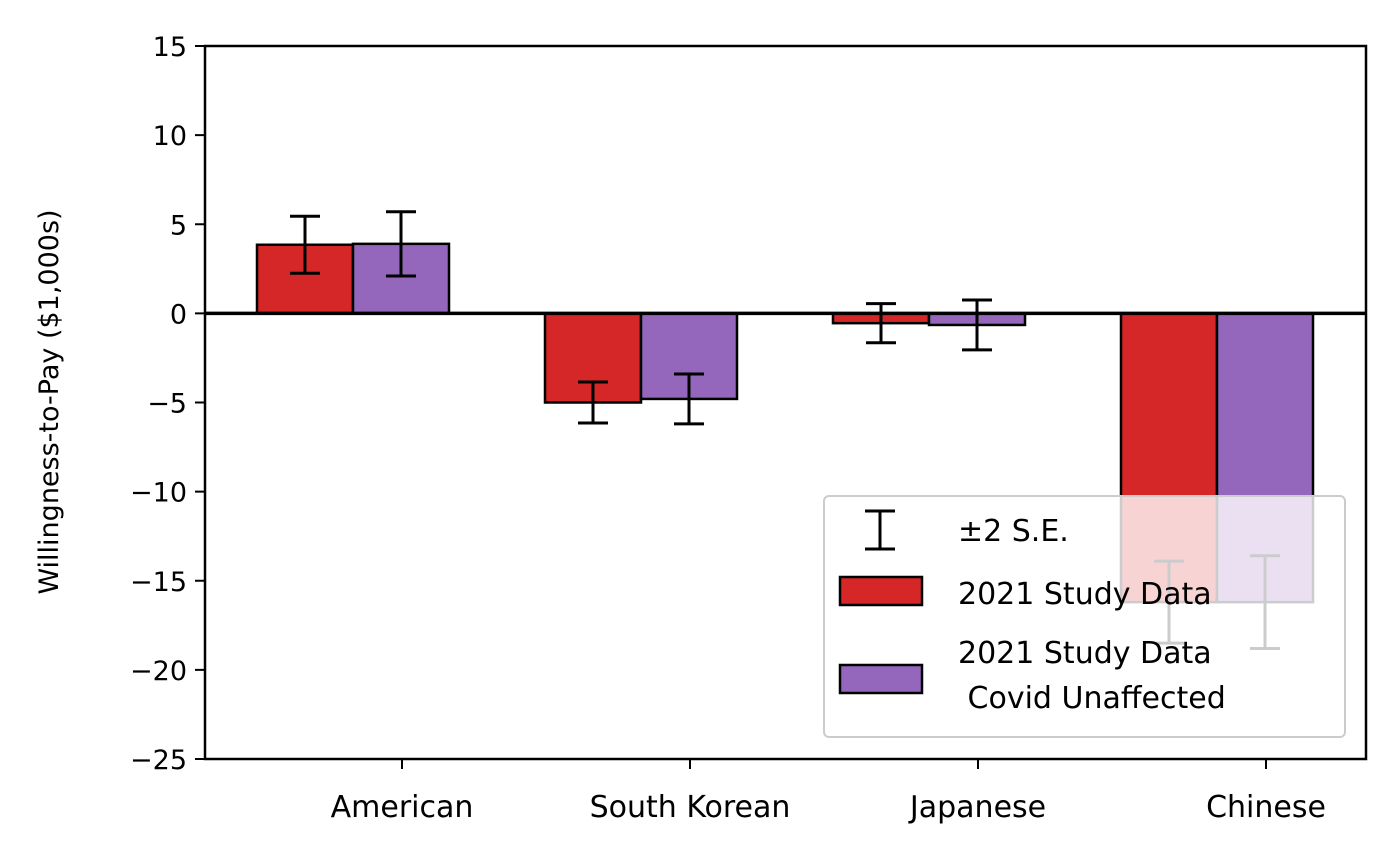 Image resolution: width=1396 pixels, height=858 pixels. I want to click on y-tick-label: −25, so click(158, 760).